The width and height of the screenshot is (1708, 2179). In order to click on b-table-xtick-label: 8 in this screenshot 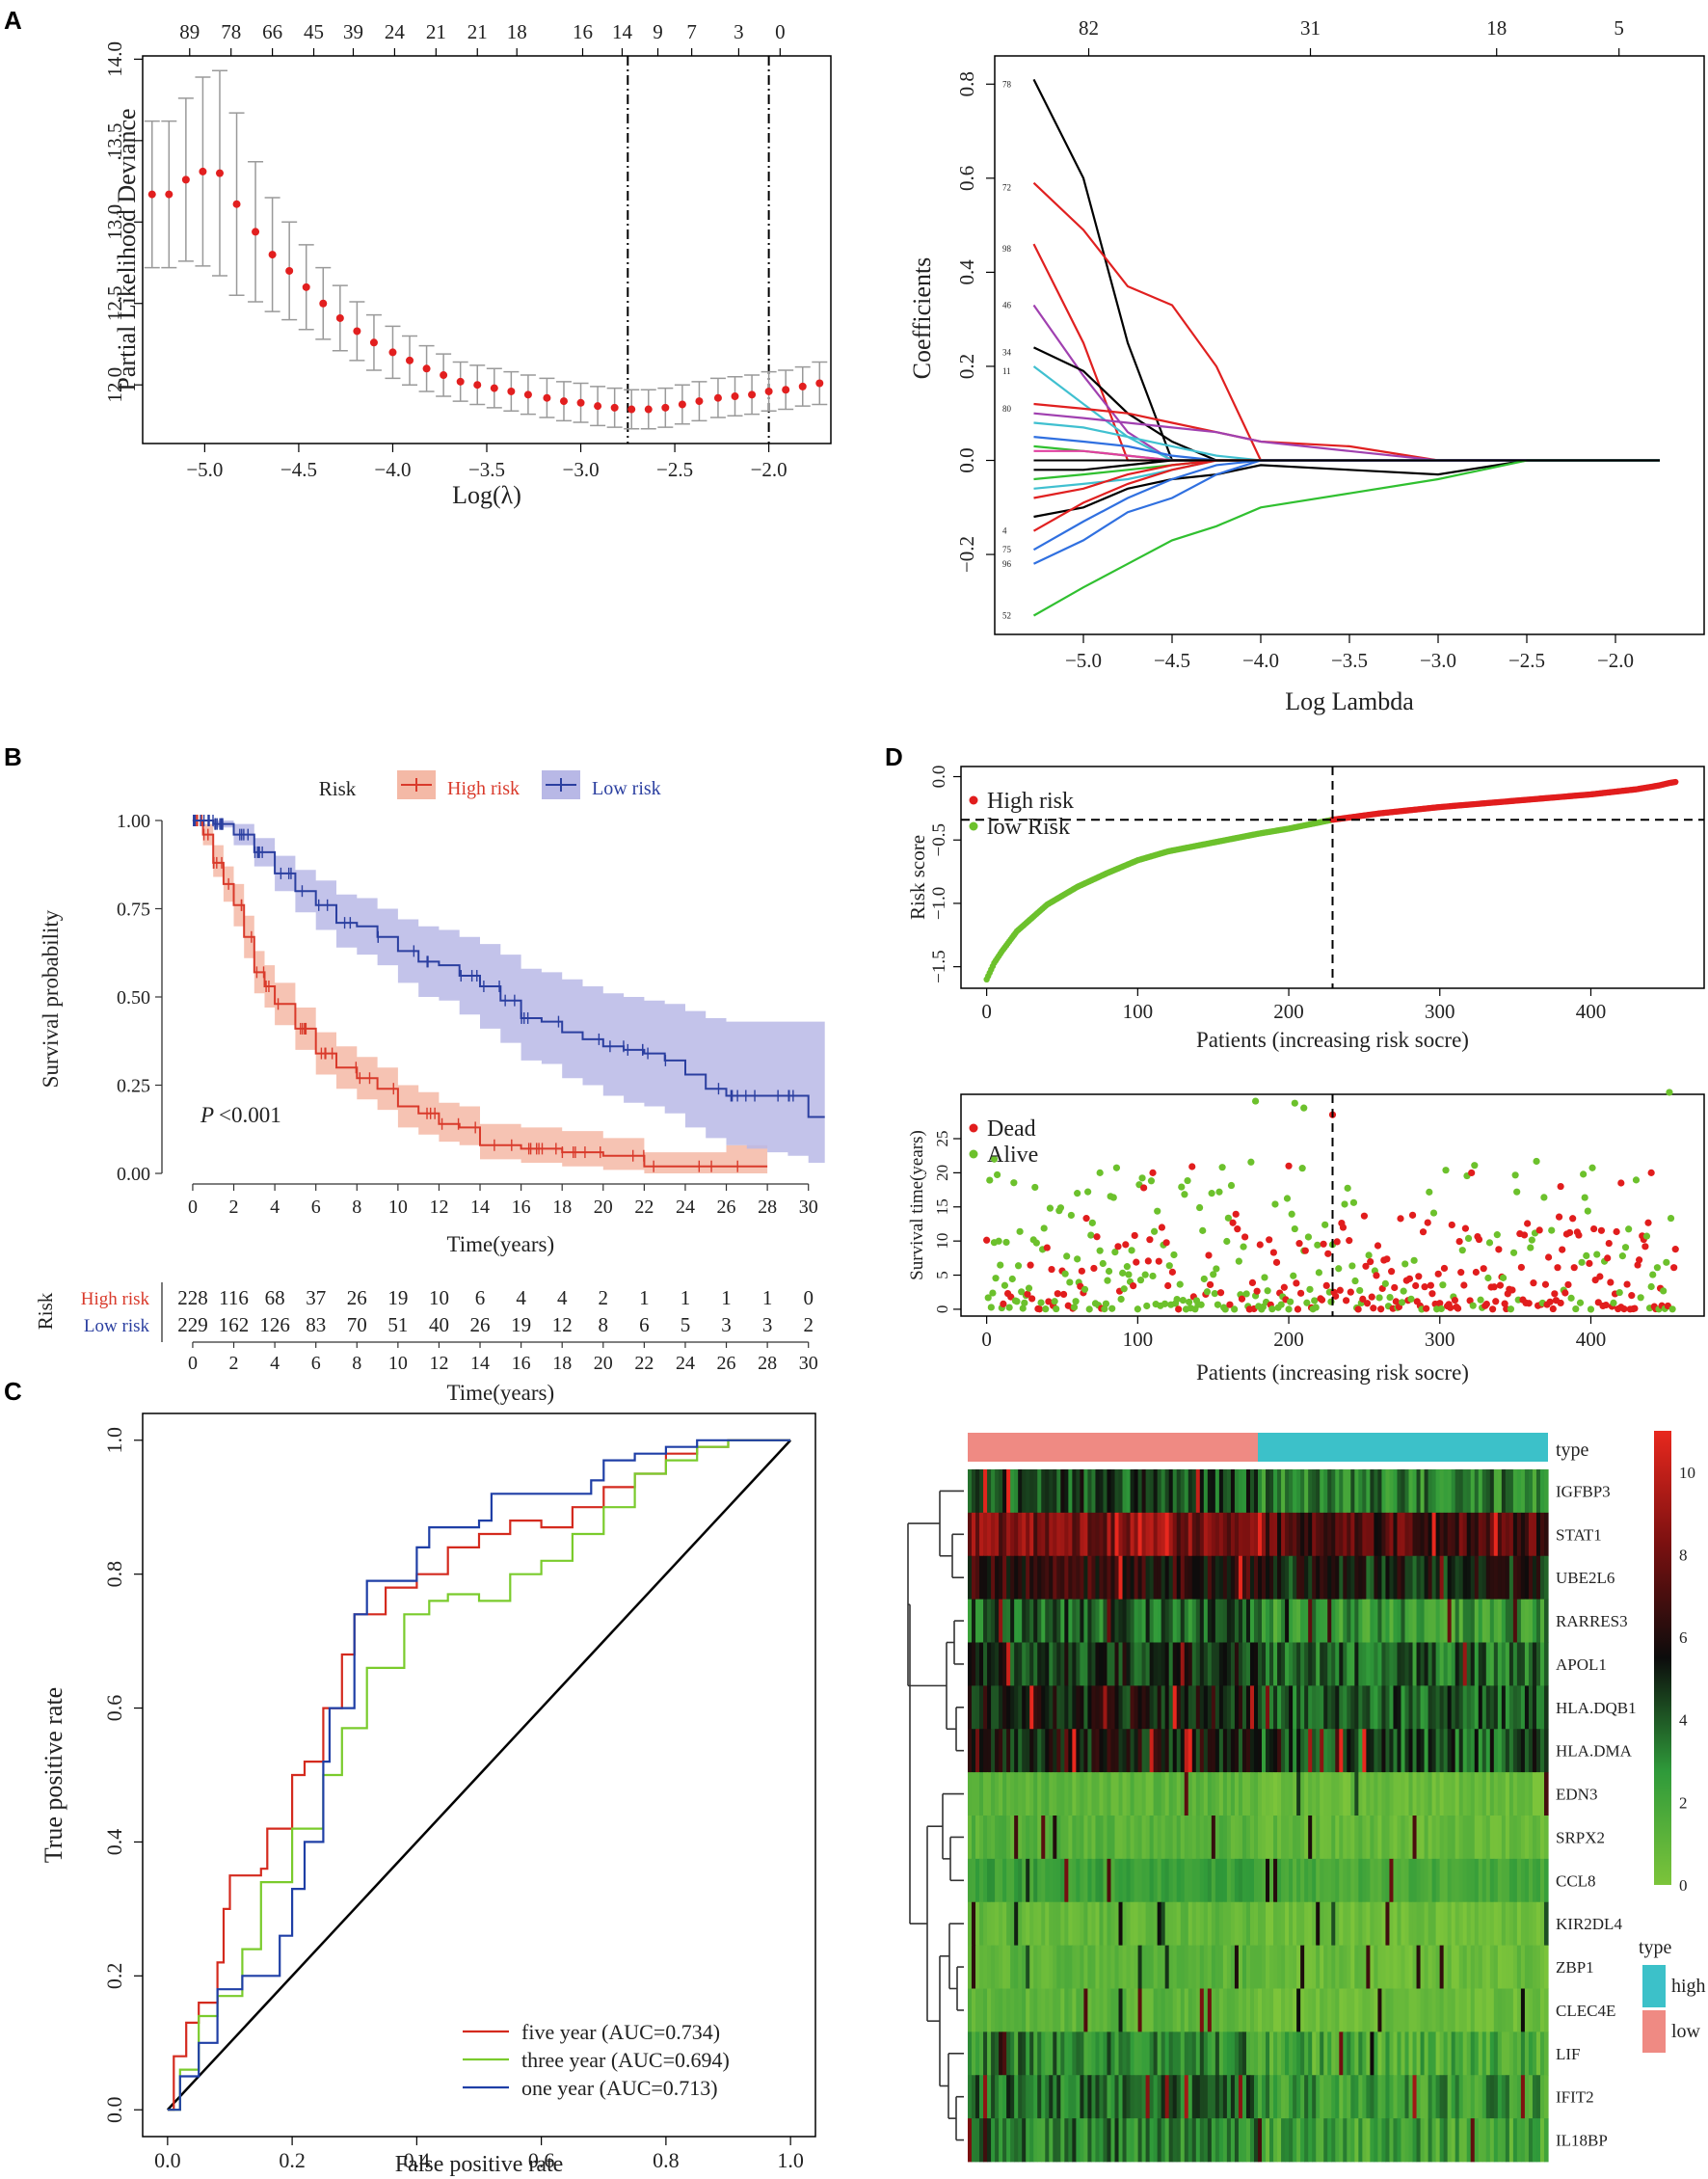, I will do `click(356, 1363)`.